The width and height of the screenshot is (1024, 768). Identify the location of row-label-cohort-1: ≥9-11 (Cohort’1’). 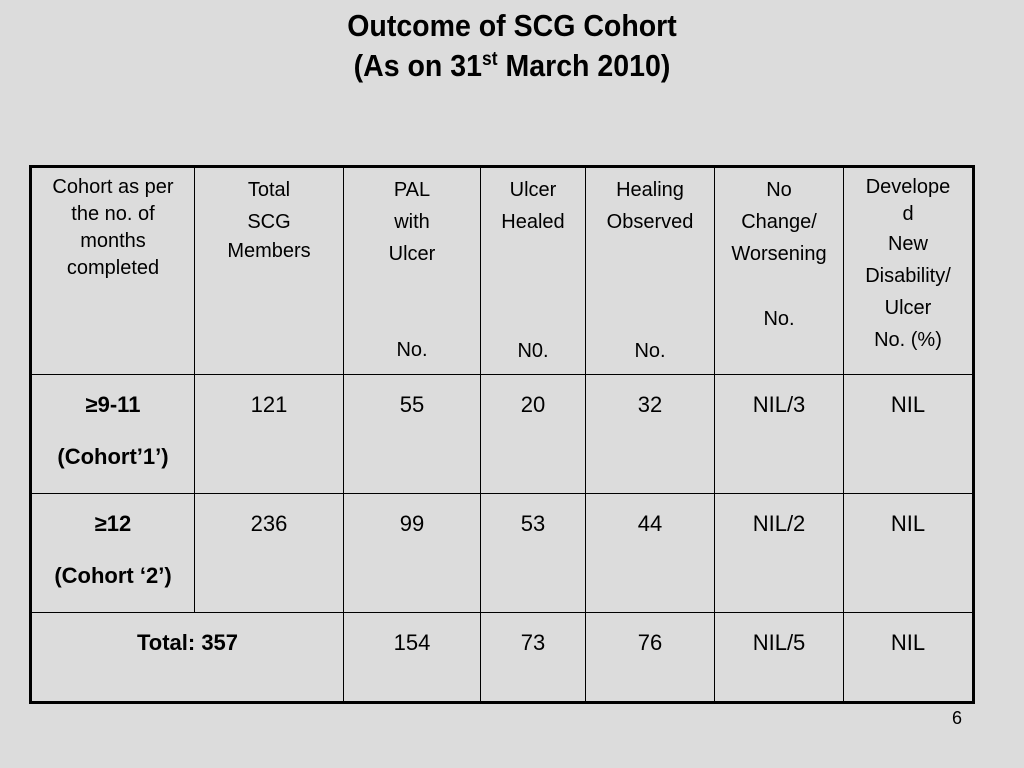
(112, 434).